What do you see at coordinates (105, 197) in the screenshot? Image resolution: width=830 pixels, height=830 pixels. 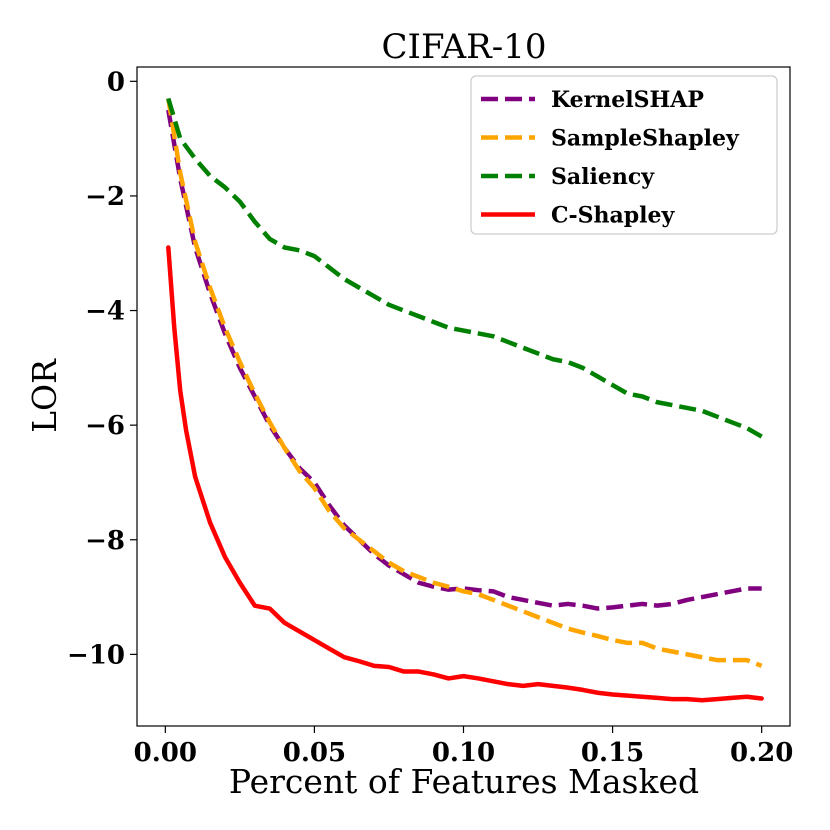 I see `y-tick-label: −2` at bounding box center [105, 197].